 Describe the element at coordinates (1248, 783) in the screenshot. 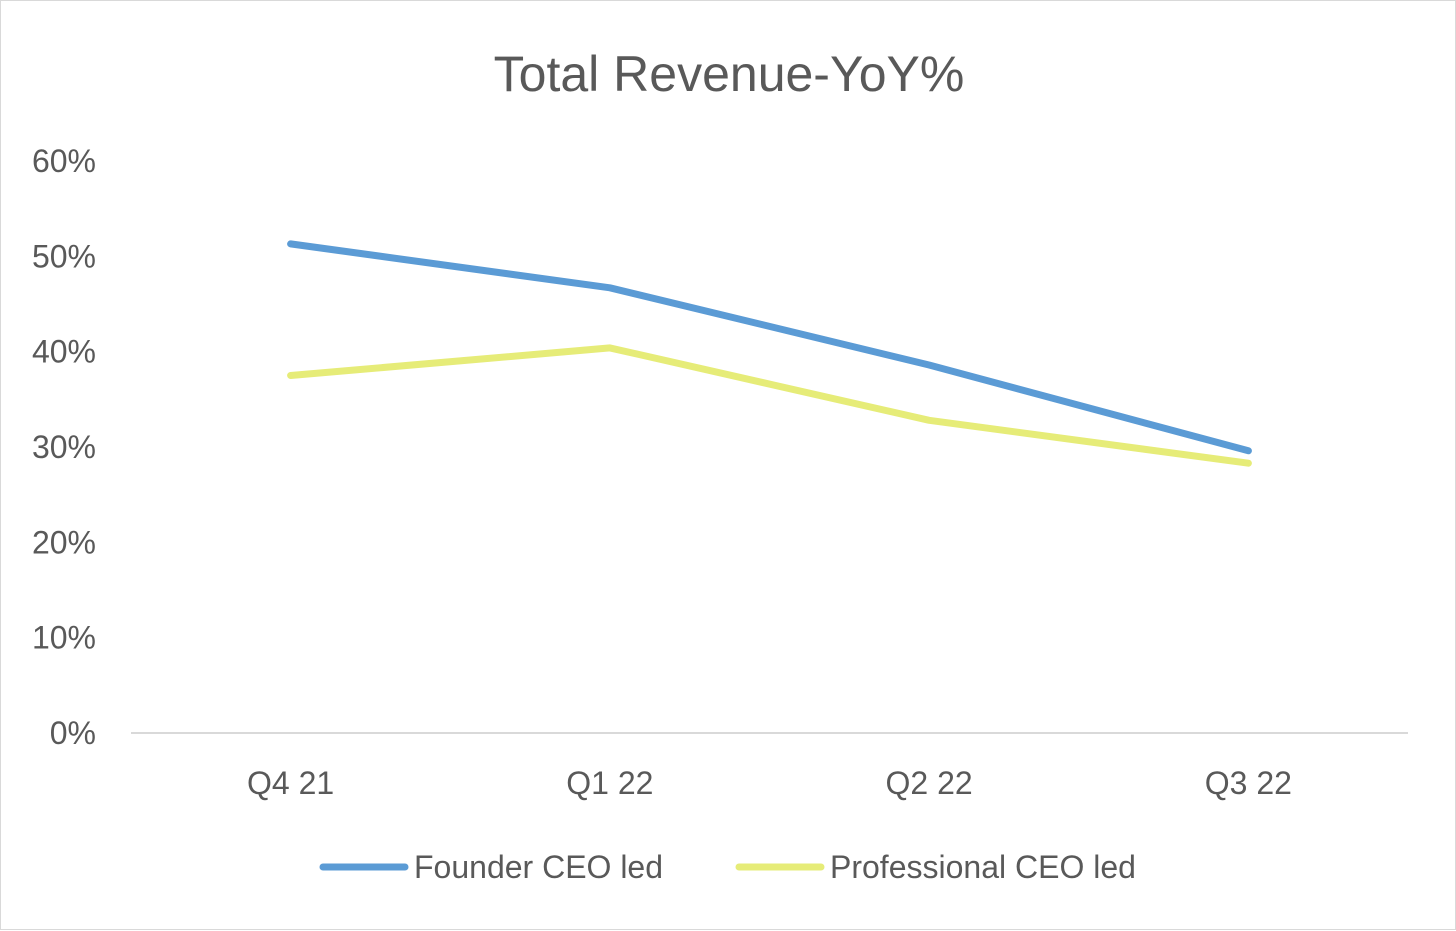

I see `x-tick-label: Q3 22` at that location.